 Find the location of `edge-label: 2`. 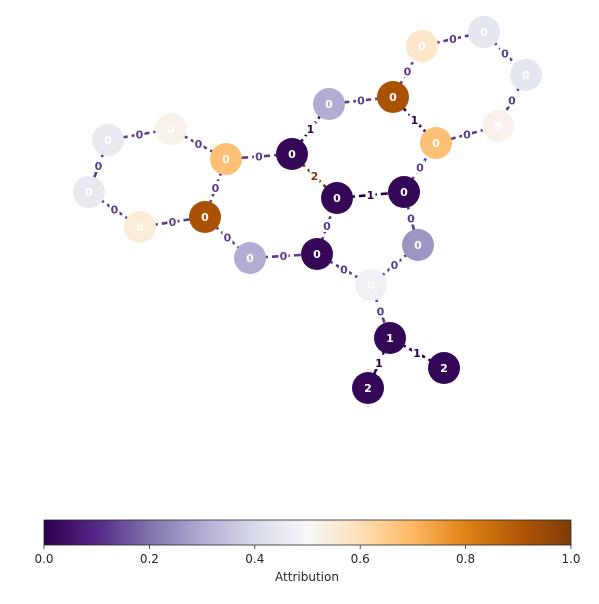

edge-label: 2 is located at coordinates (315, 176).